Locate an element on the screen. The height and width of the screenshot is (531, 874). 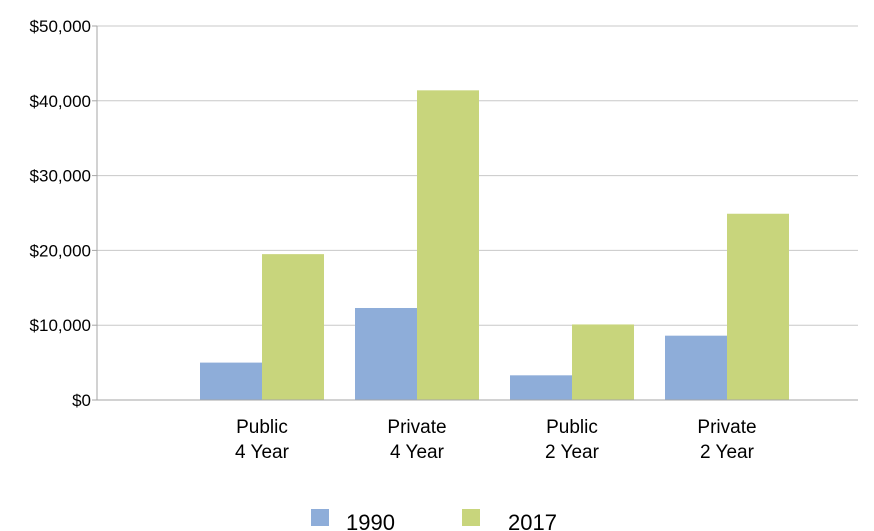
y-tick-label: $0 is located at coordinates (81, 400).